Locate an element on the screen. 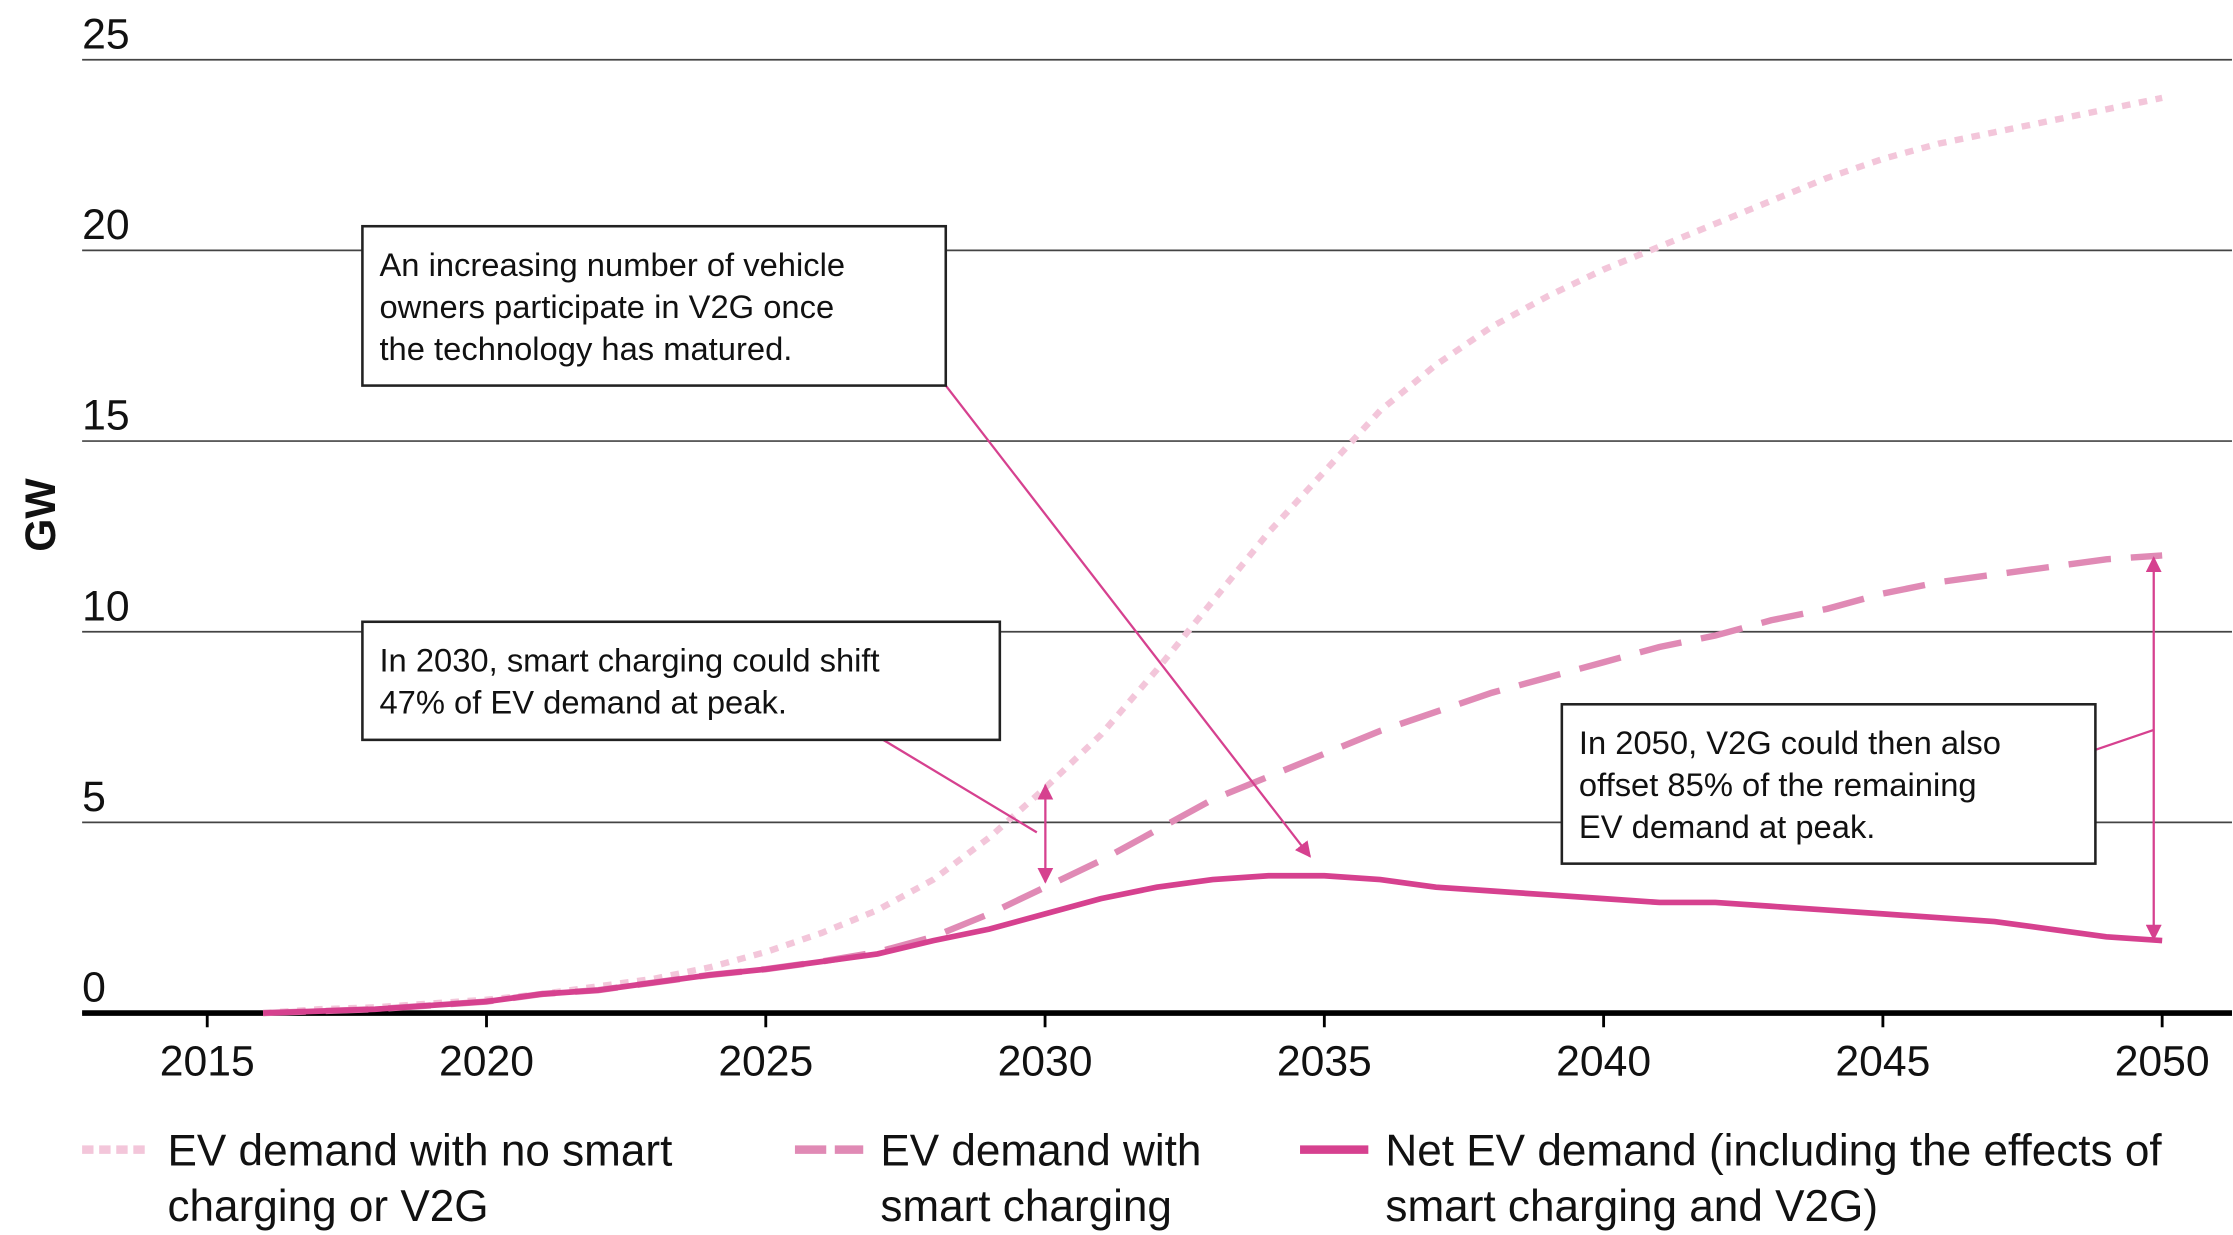  annotation-text: 47% of EV demand at peak. is located at coordinates (582, 702).